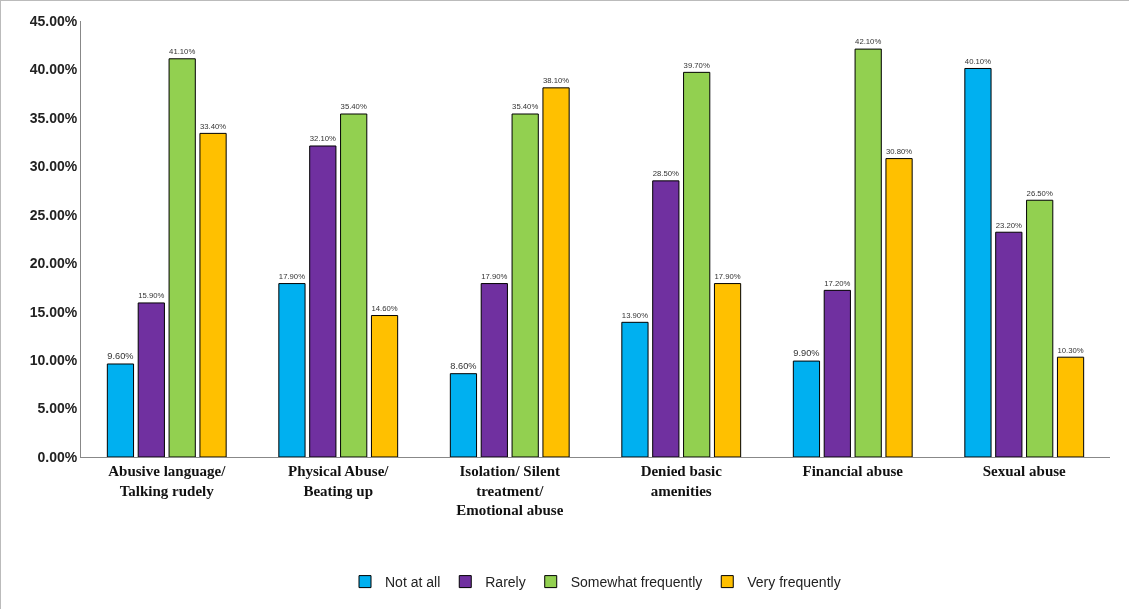 This screenshot has width=1129, height=609. I want to click on x-tick-label: Financial abuse, so click(853, 471).